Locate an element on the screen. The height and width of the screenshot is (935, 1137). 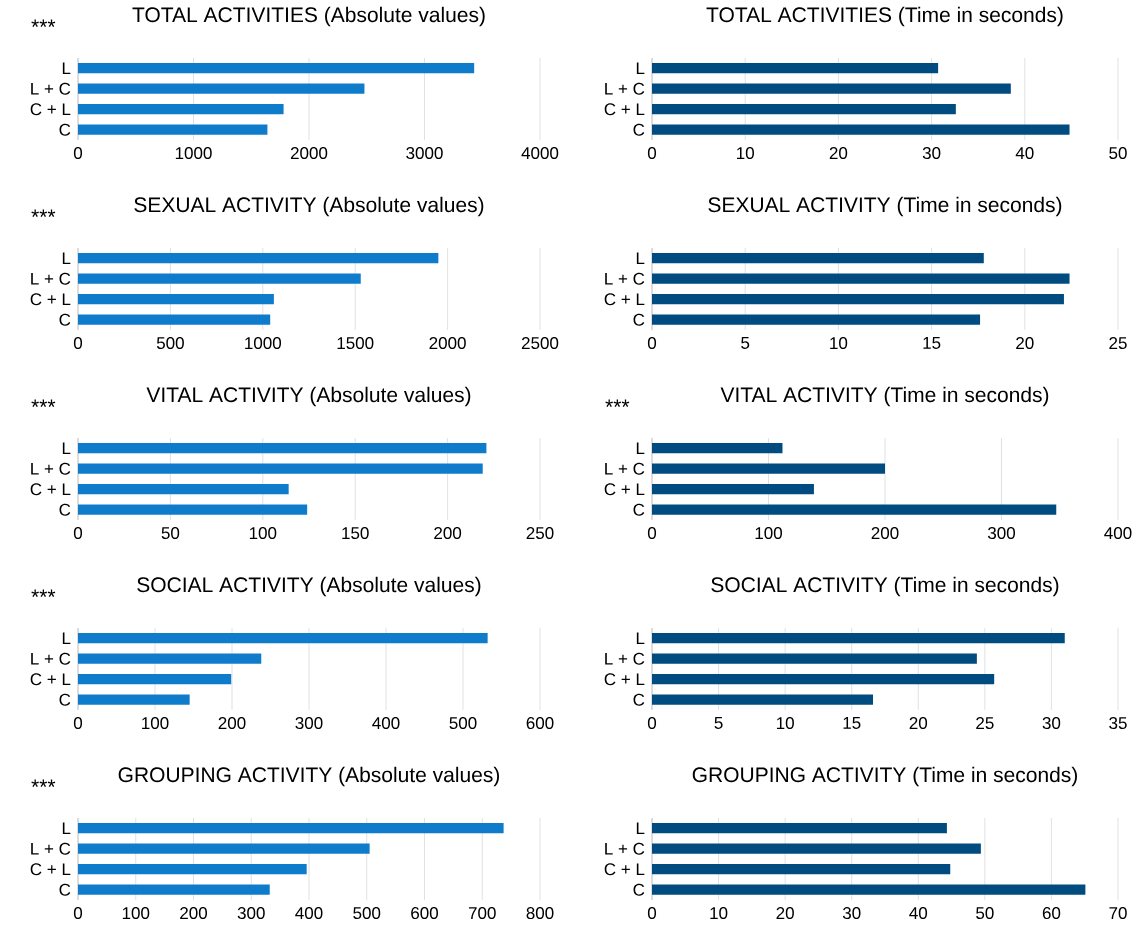
x-tick-label: 10 is located at coordinates (785, 723).